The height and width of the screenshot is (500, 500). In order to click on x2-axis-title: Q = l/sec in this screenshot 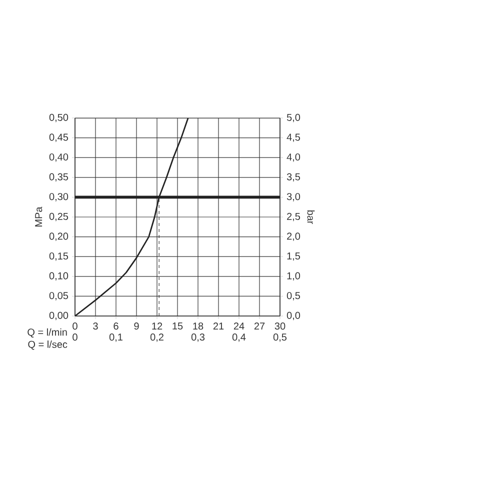, I will do `click(48, 345)`.